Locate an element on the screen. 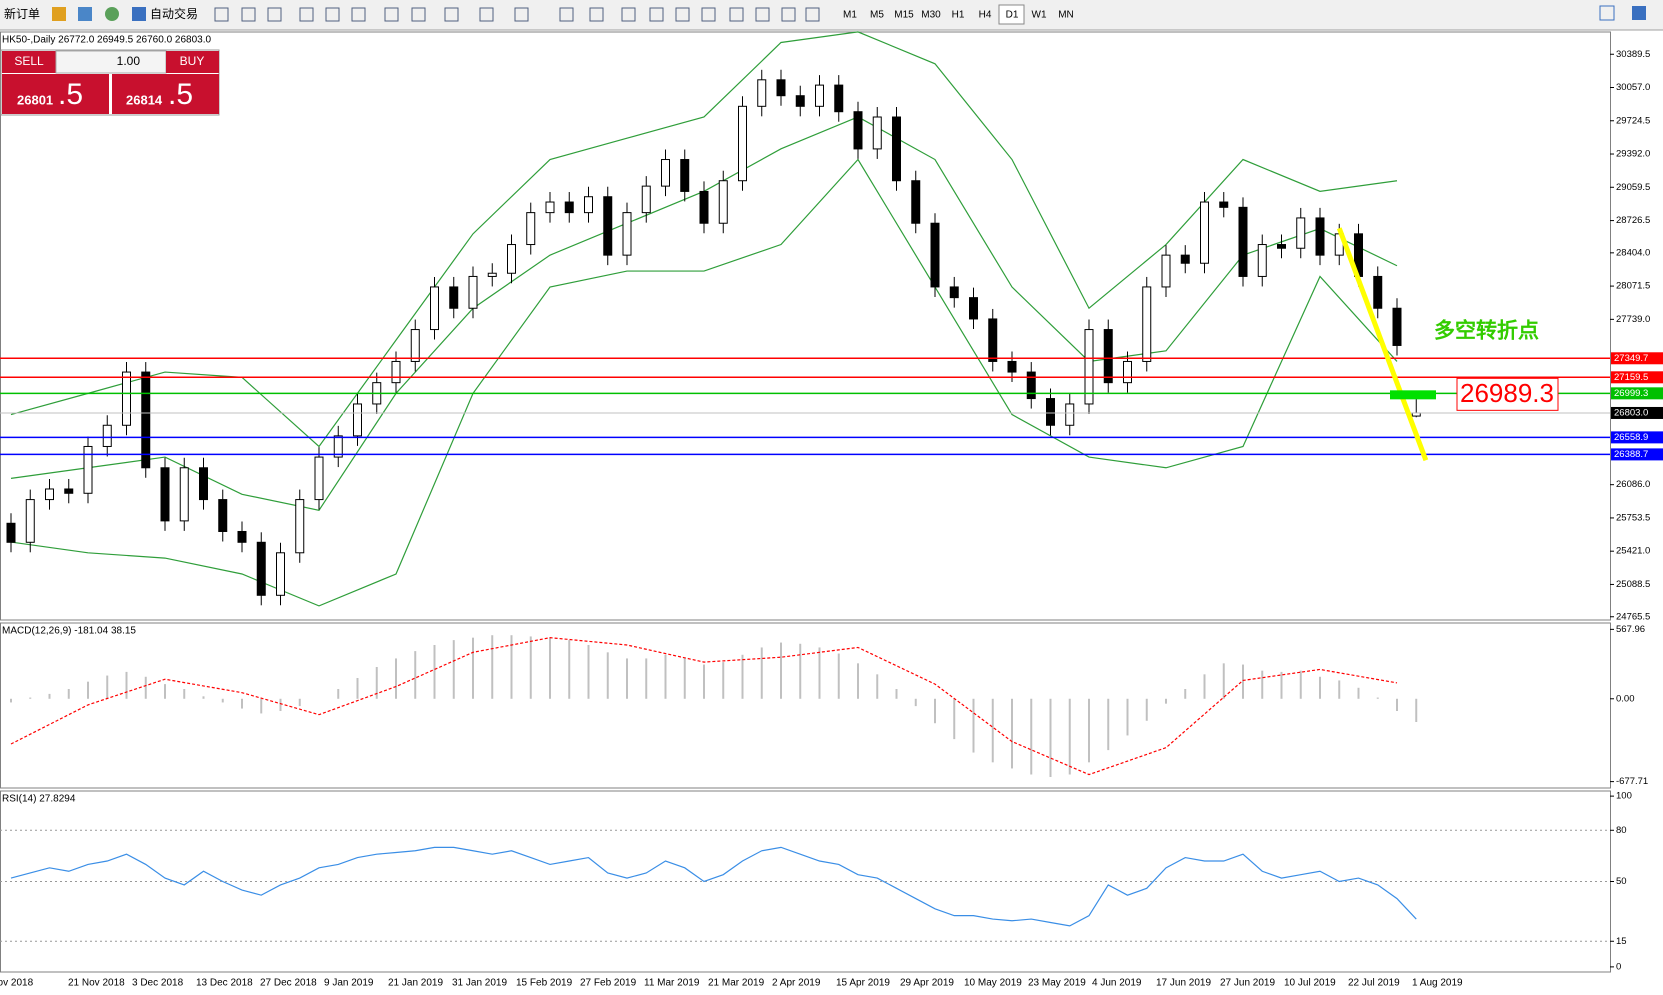 This screenshot has height=995, width=1663. callout-box is located at coordinates (1507, 394).